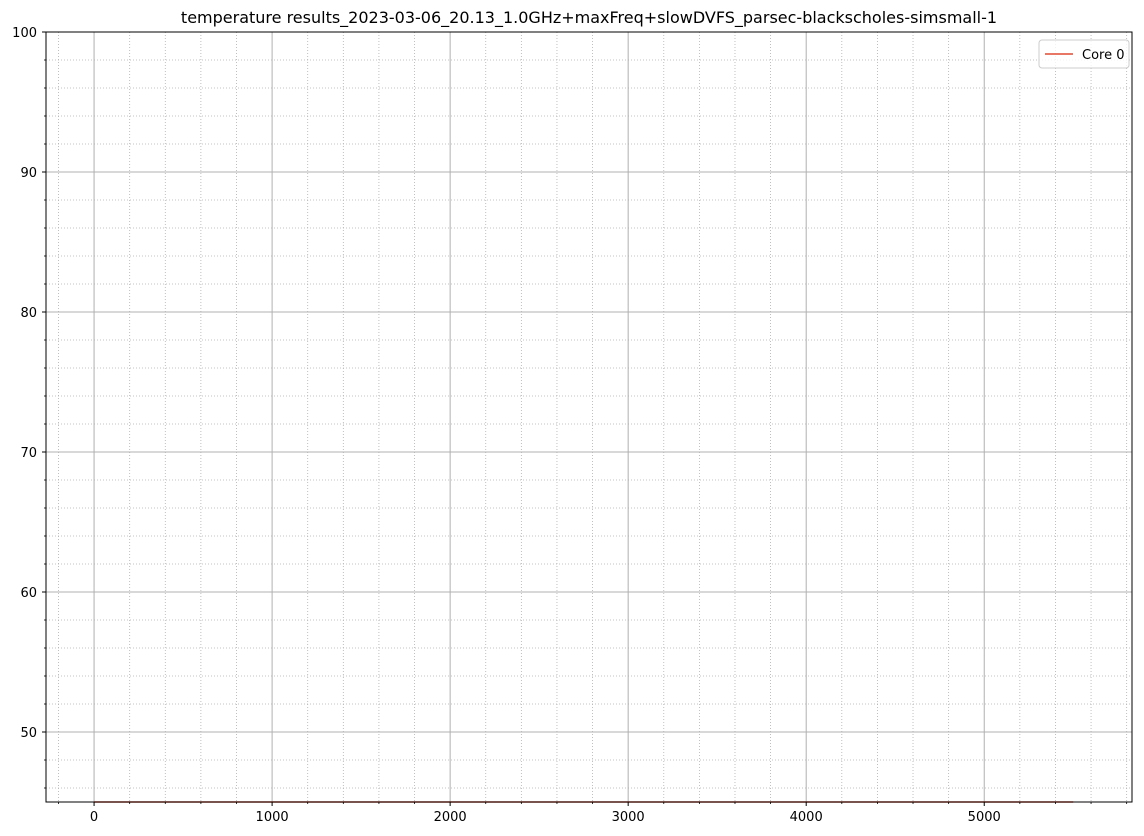 The width and height of the screenshot is (1144, 836). I want to click on x-tick-label: 0, so click(94, 817).